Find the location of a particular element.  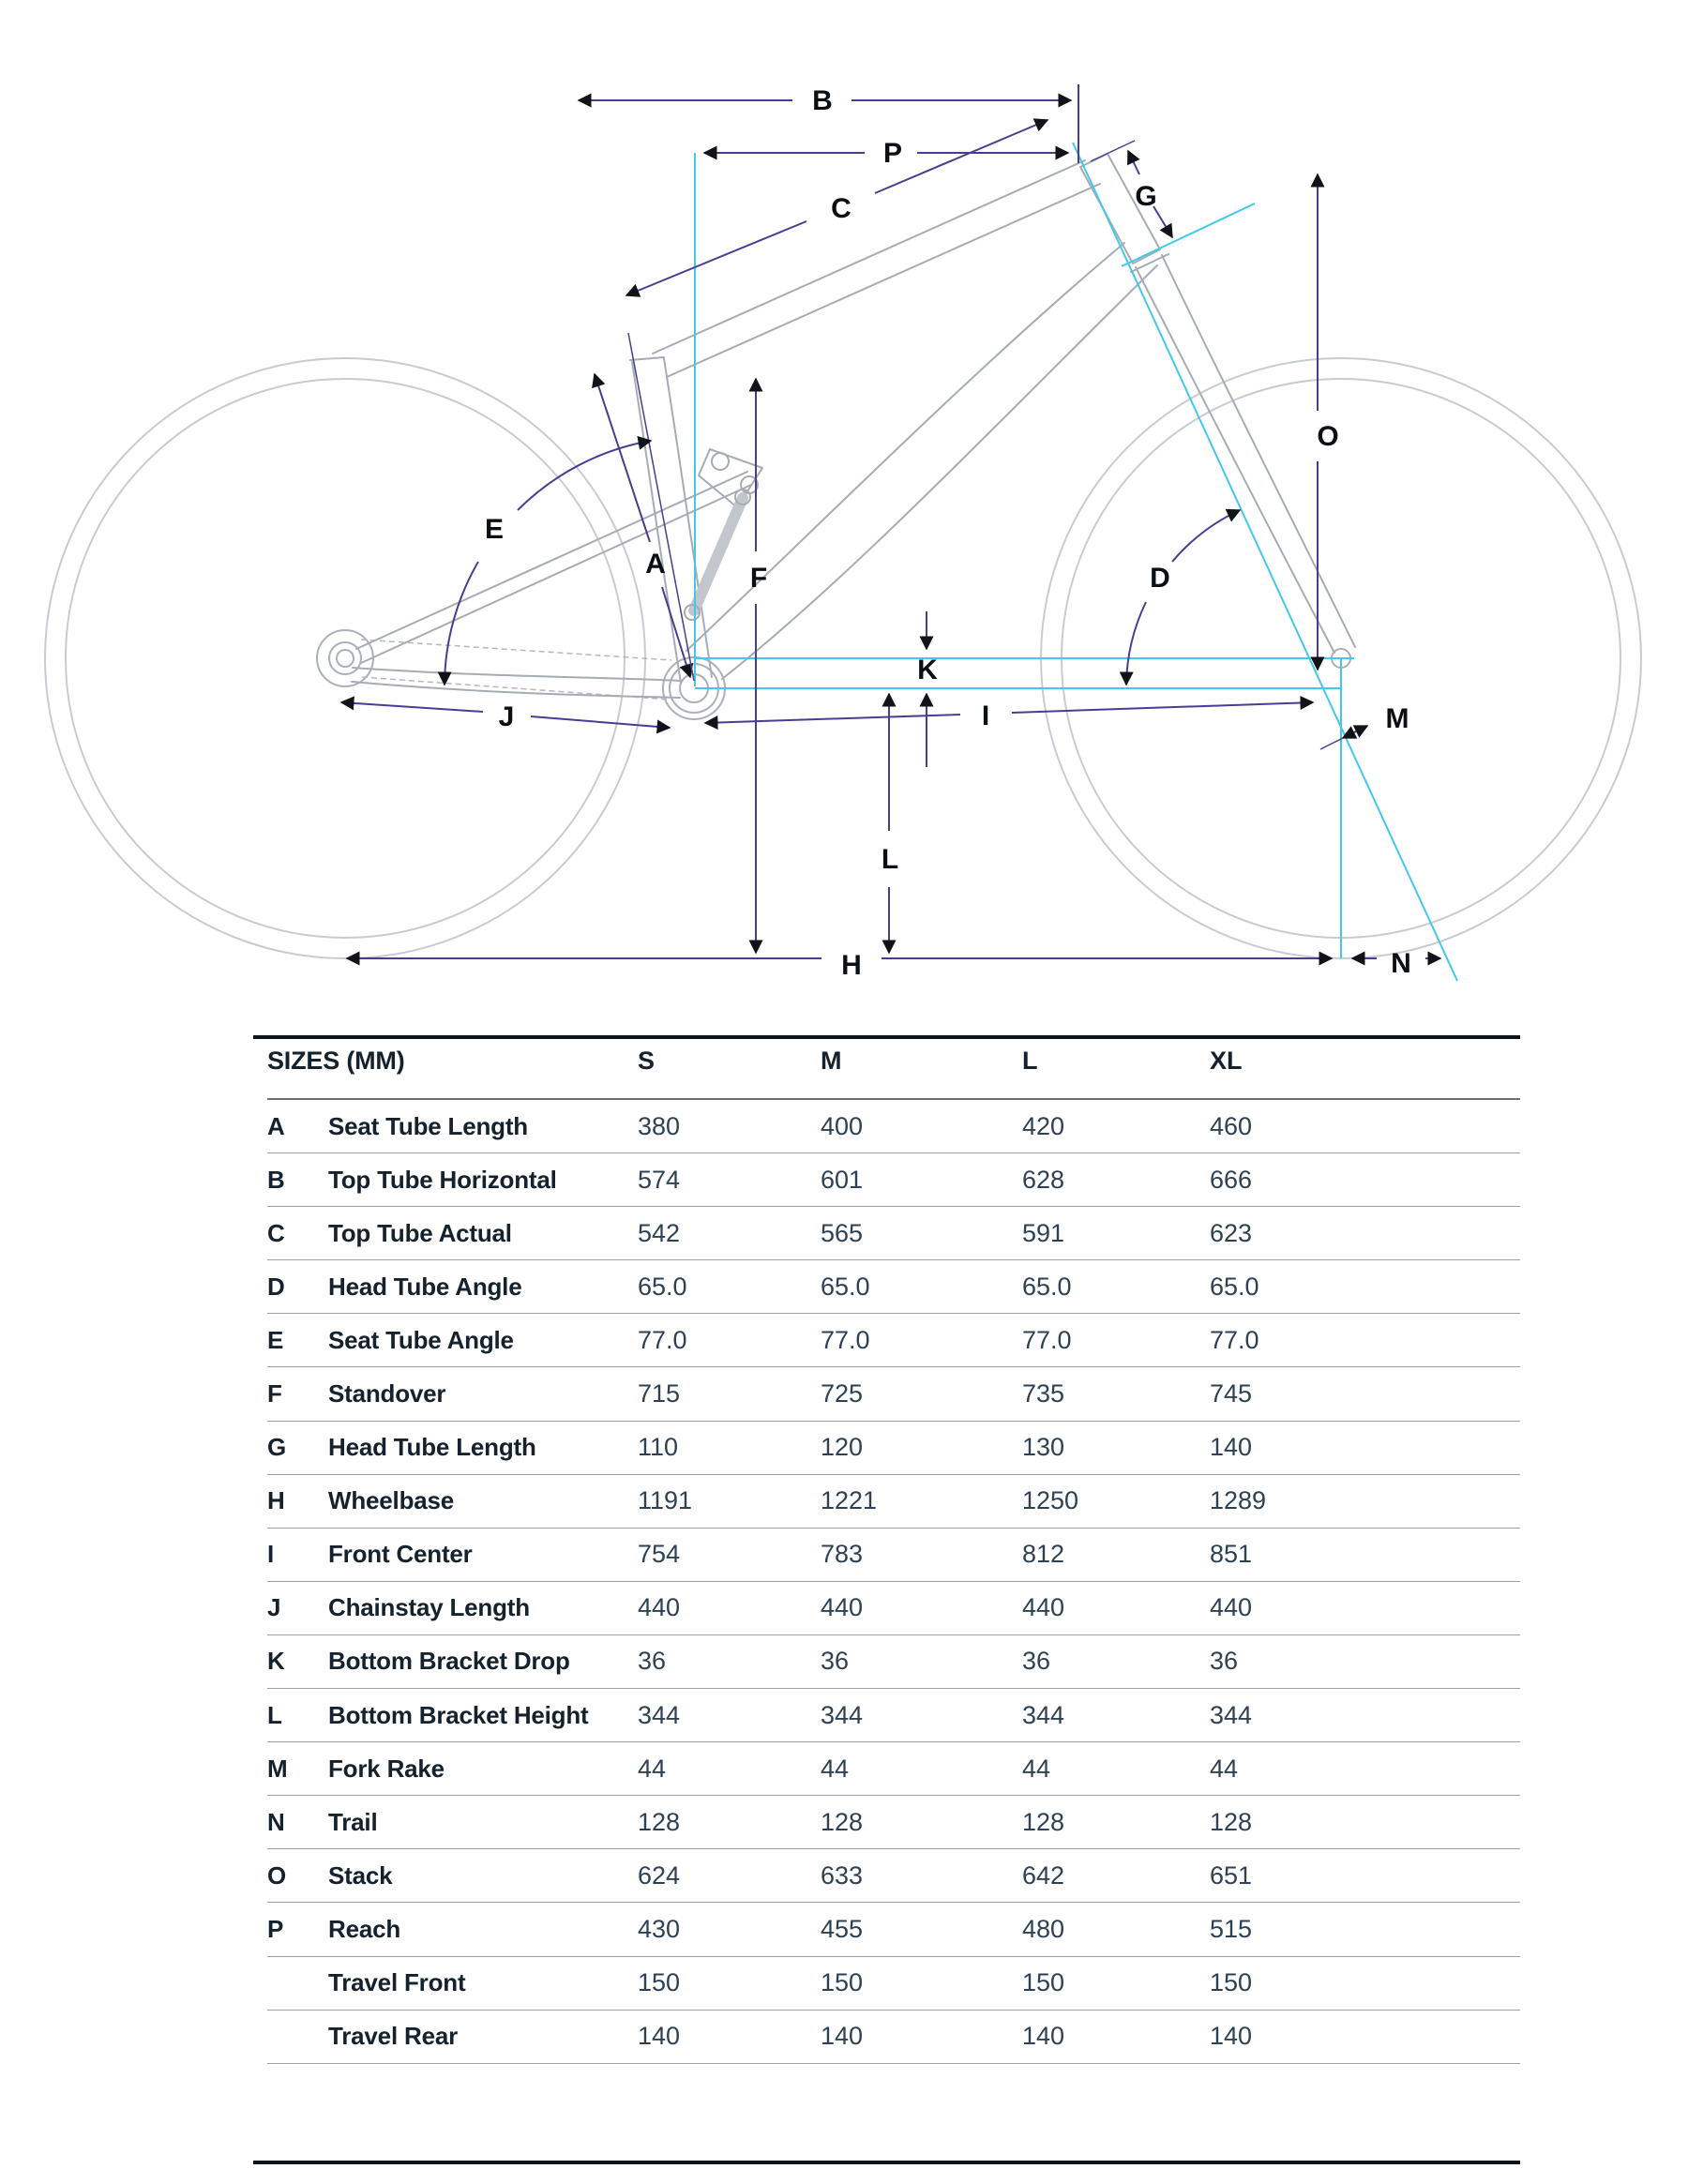

dim-label-j: J is located at coordinates (507, 716).